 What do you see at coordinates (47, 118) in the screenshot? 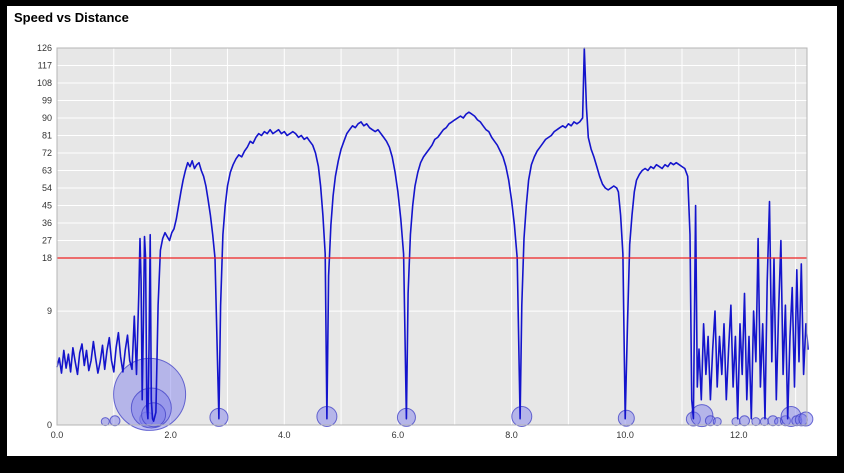
I see `y-tick-label: 90` at bounding box center [47, 118].